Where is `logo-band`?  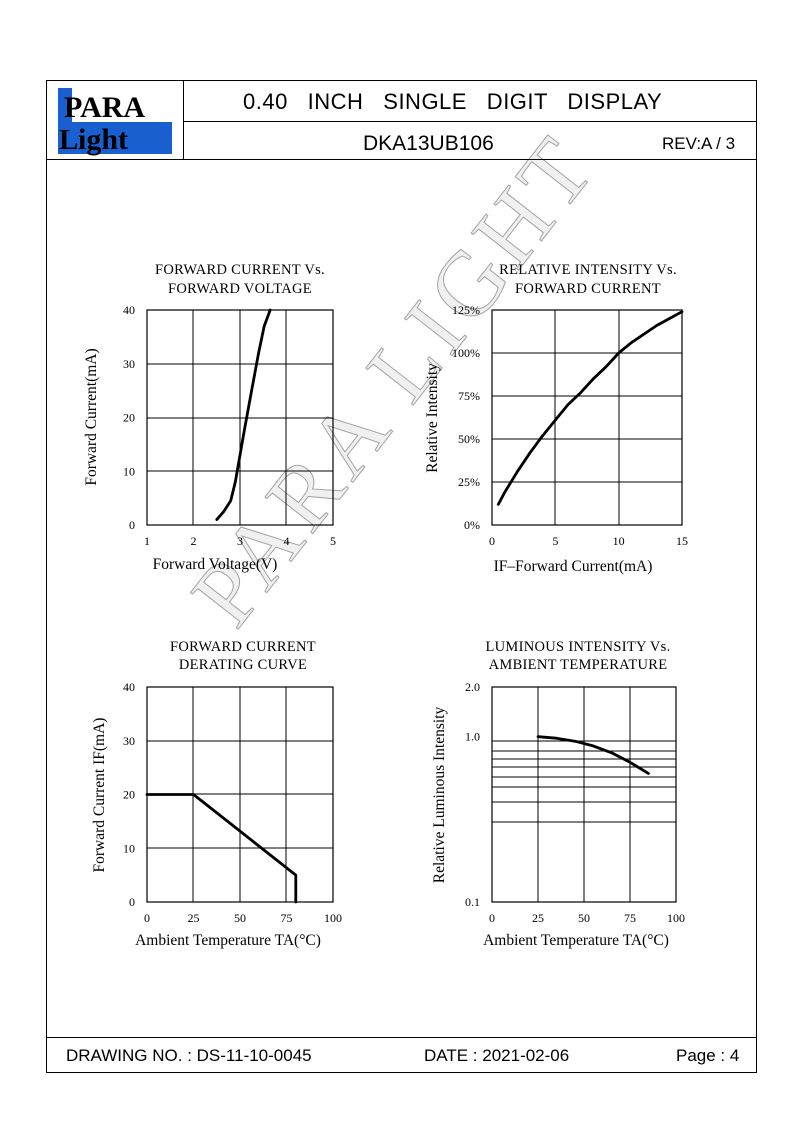 logo-band is located at coordinates (115, 138).